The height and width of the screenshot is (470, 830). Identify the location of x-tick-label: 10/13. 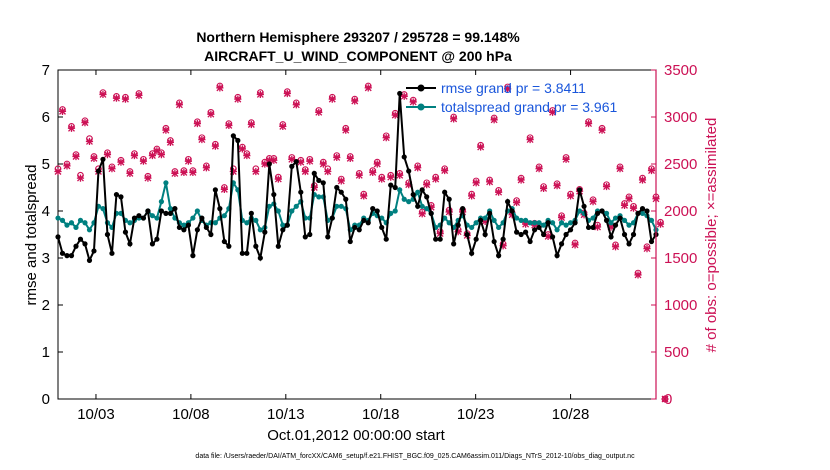
(286, 414).